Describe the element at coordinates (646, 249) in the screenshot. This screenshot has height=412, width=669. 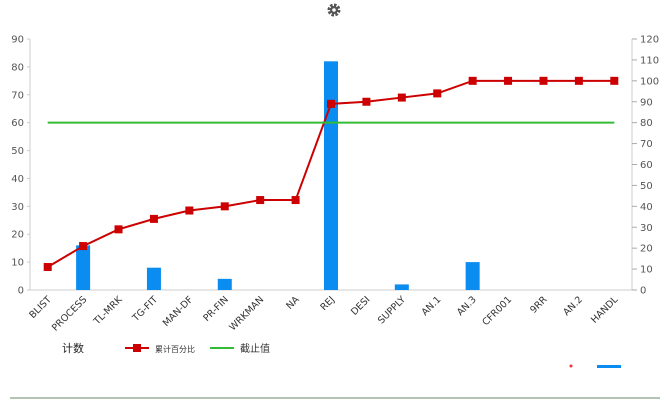
I see `y2-tick-label: 20` at that location.